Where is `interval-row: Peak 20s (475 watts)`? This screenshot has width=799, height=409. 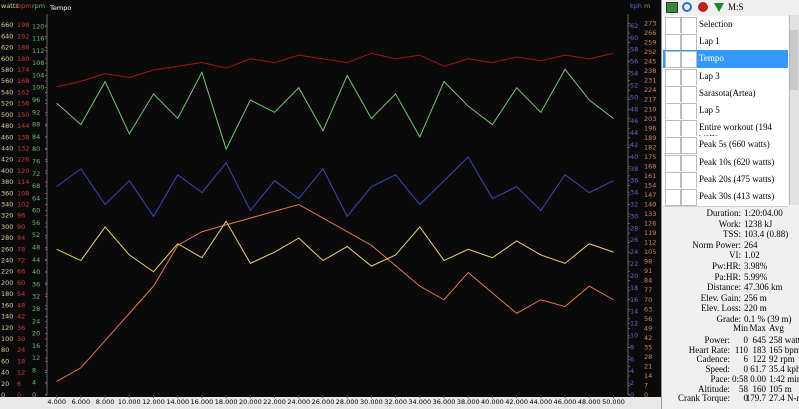
interval-row: Peak 20s (475 watts) is located at coordinates (725, 180).